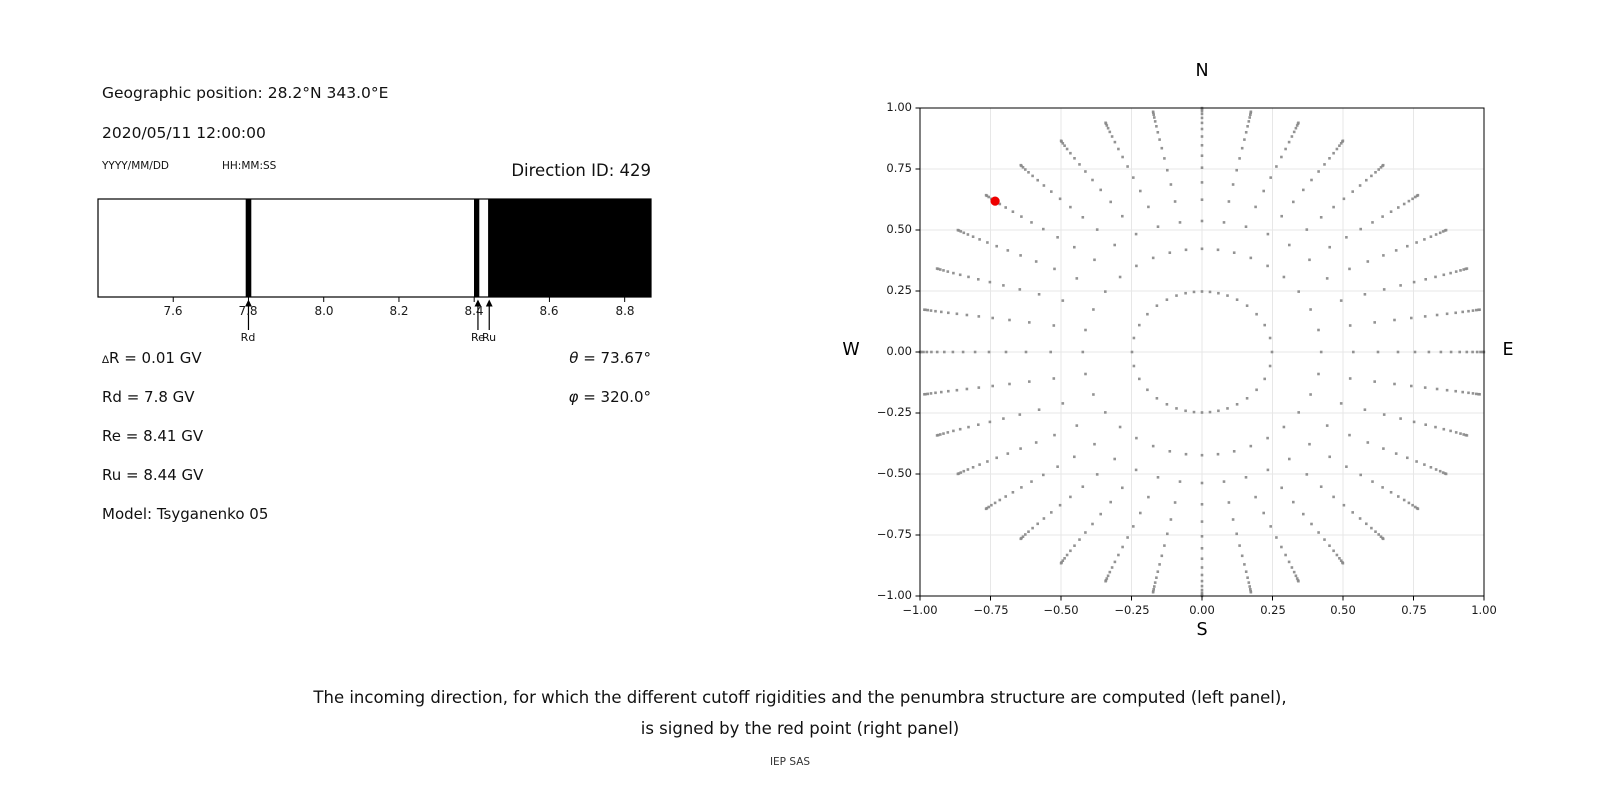  What do you see at coordinates (920, 610) in the screenshot?
I see `direction-x-tick-label: −1.00` at bounding box center [920, 610].